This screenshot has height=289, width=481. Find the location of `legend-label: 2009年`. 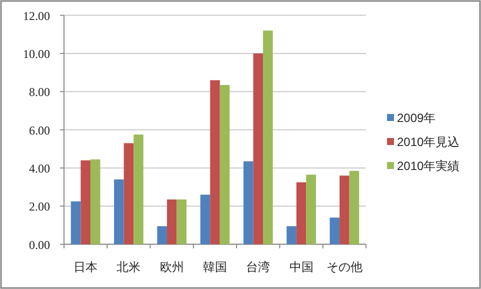

legend-label: 2009年 is located at coordinates (416, 118).